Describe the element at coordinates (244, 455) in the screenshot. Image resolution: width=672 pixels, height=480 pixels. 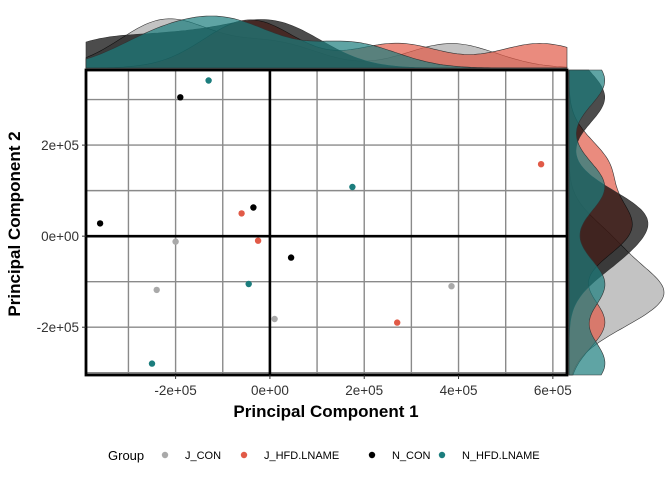
I see `legend-key-J_HFD.LNAME` at that location.